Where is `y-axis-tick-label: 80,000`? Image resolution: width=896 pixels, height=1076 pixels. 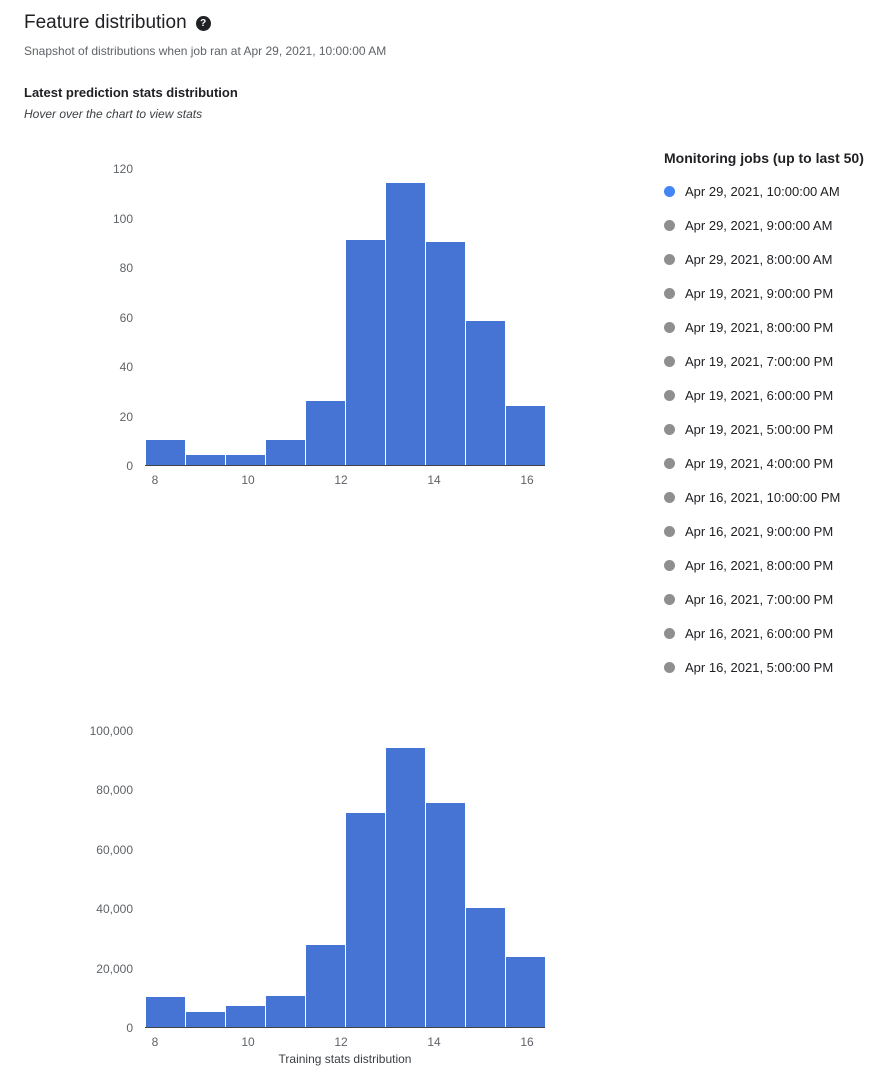
y-axis-tick-label: 80,000 is located at coordinates (114, 790).